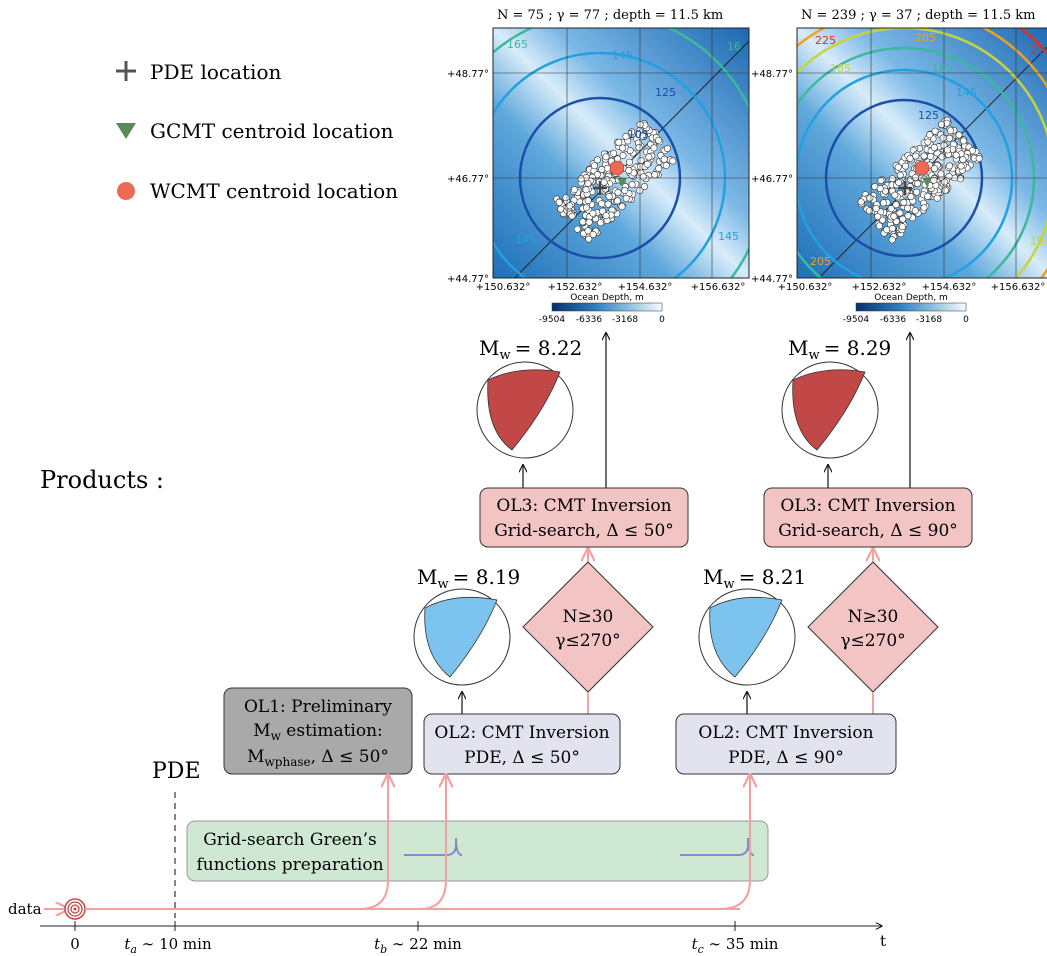 The width and height of the screenshot is (1047, 956). What do you see at coordinates (621, 153) in the screenshot?
I see `map-left-gridlines` at bounding box center [621, 153].